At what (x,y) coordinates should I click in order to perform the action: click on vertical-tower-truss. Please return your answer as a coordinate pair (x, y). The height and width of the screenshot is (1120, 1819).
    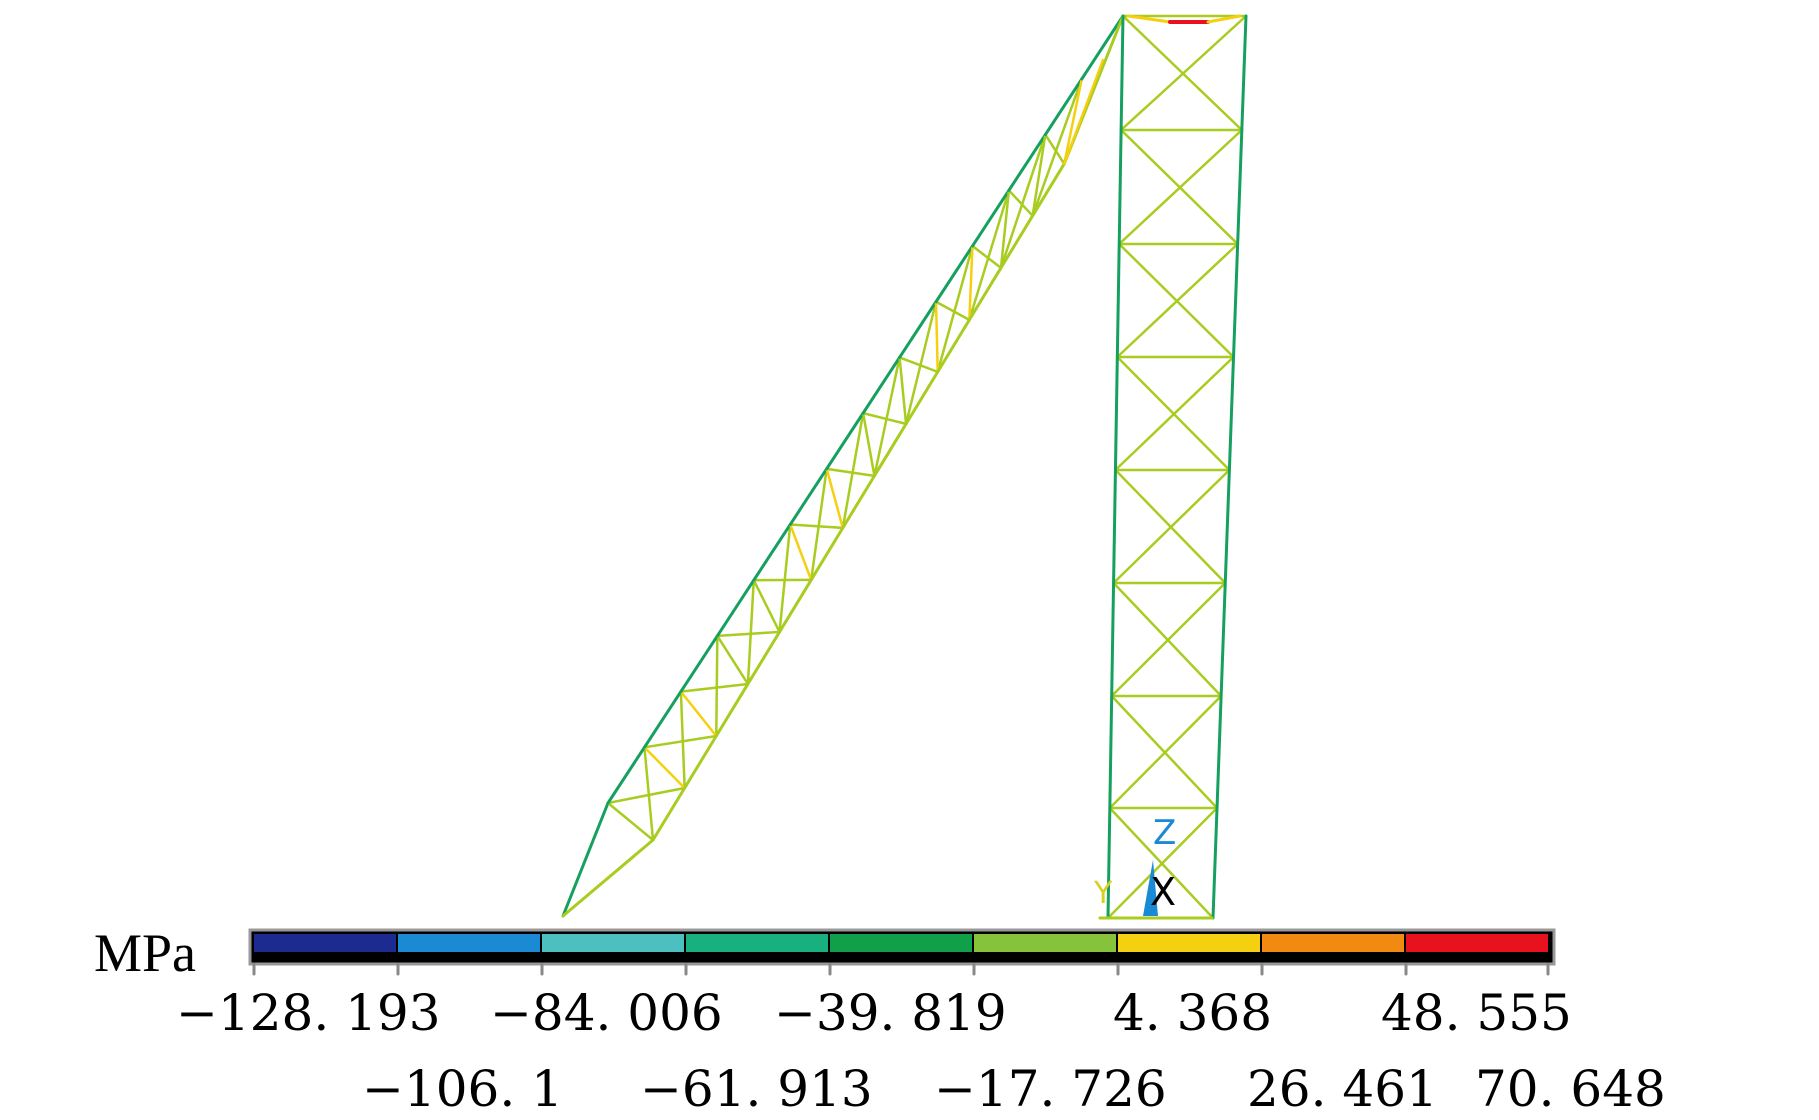
    Looking at the image, I should click on (1173, 467).